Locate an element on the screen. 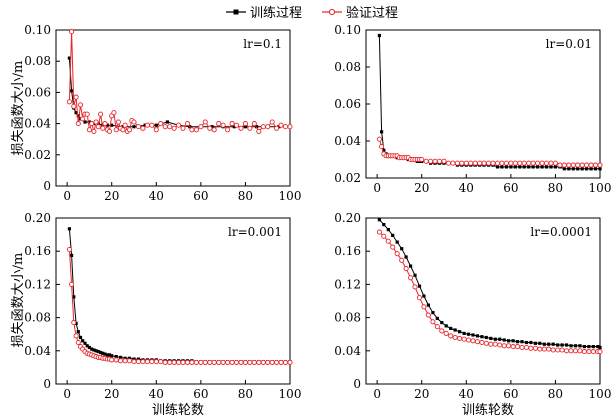 This screenshot has height=420, width=613. y-tick-label: 0.04 is located at coordinates (37, 351).